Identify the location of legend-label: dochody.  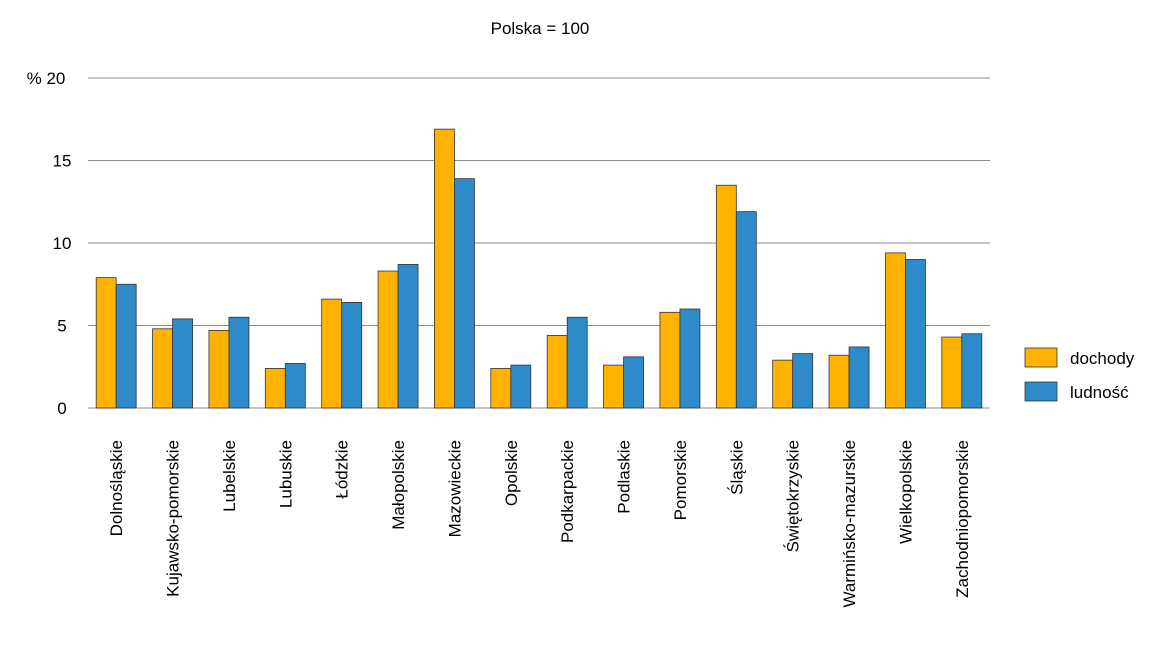
(1102, 358).